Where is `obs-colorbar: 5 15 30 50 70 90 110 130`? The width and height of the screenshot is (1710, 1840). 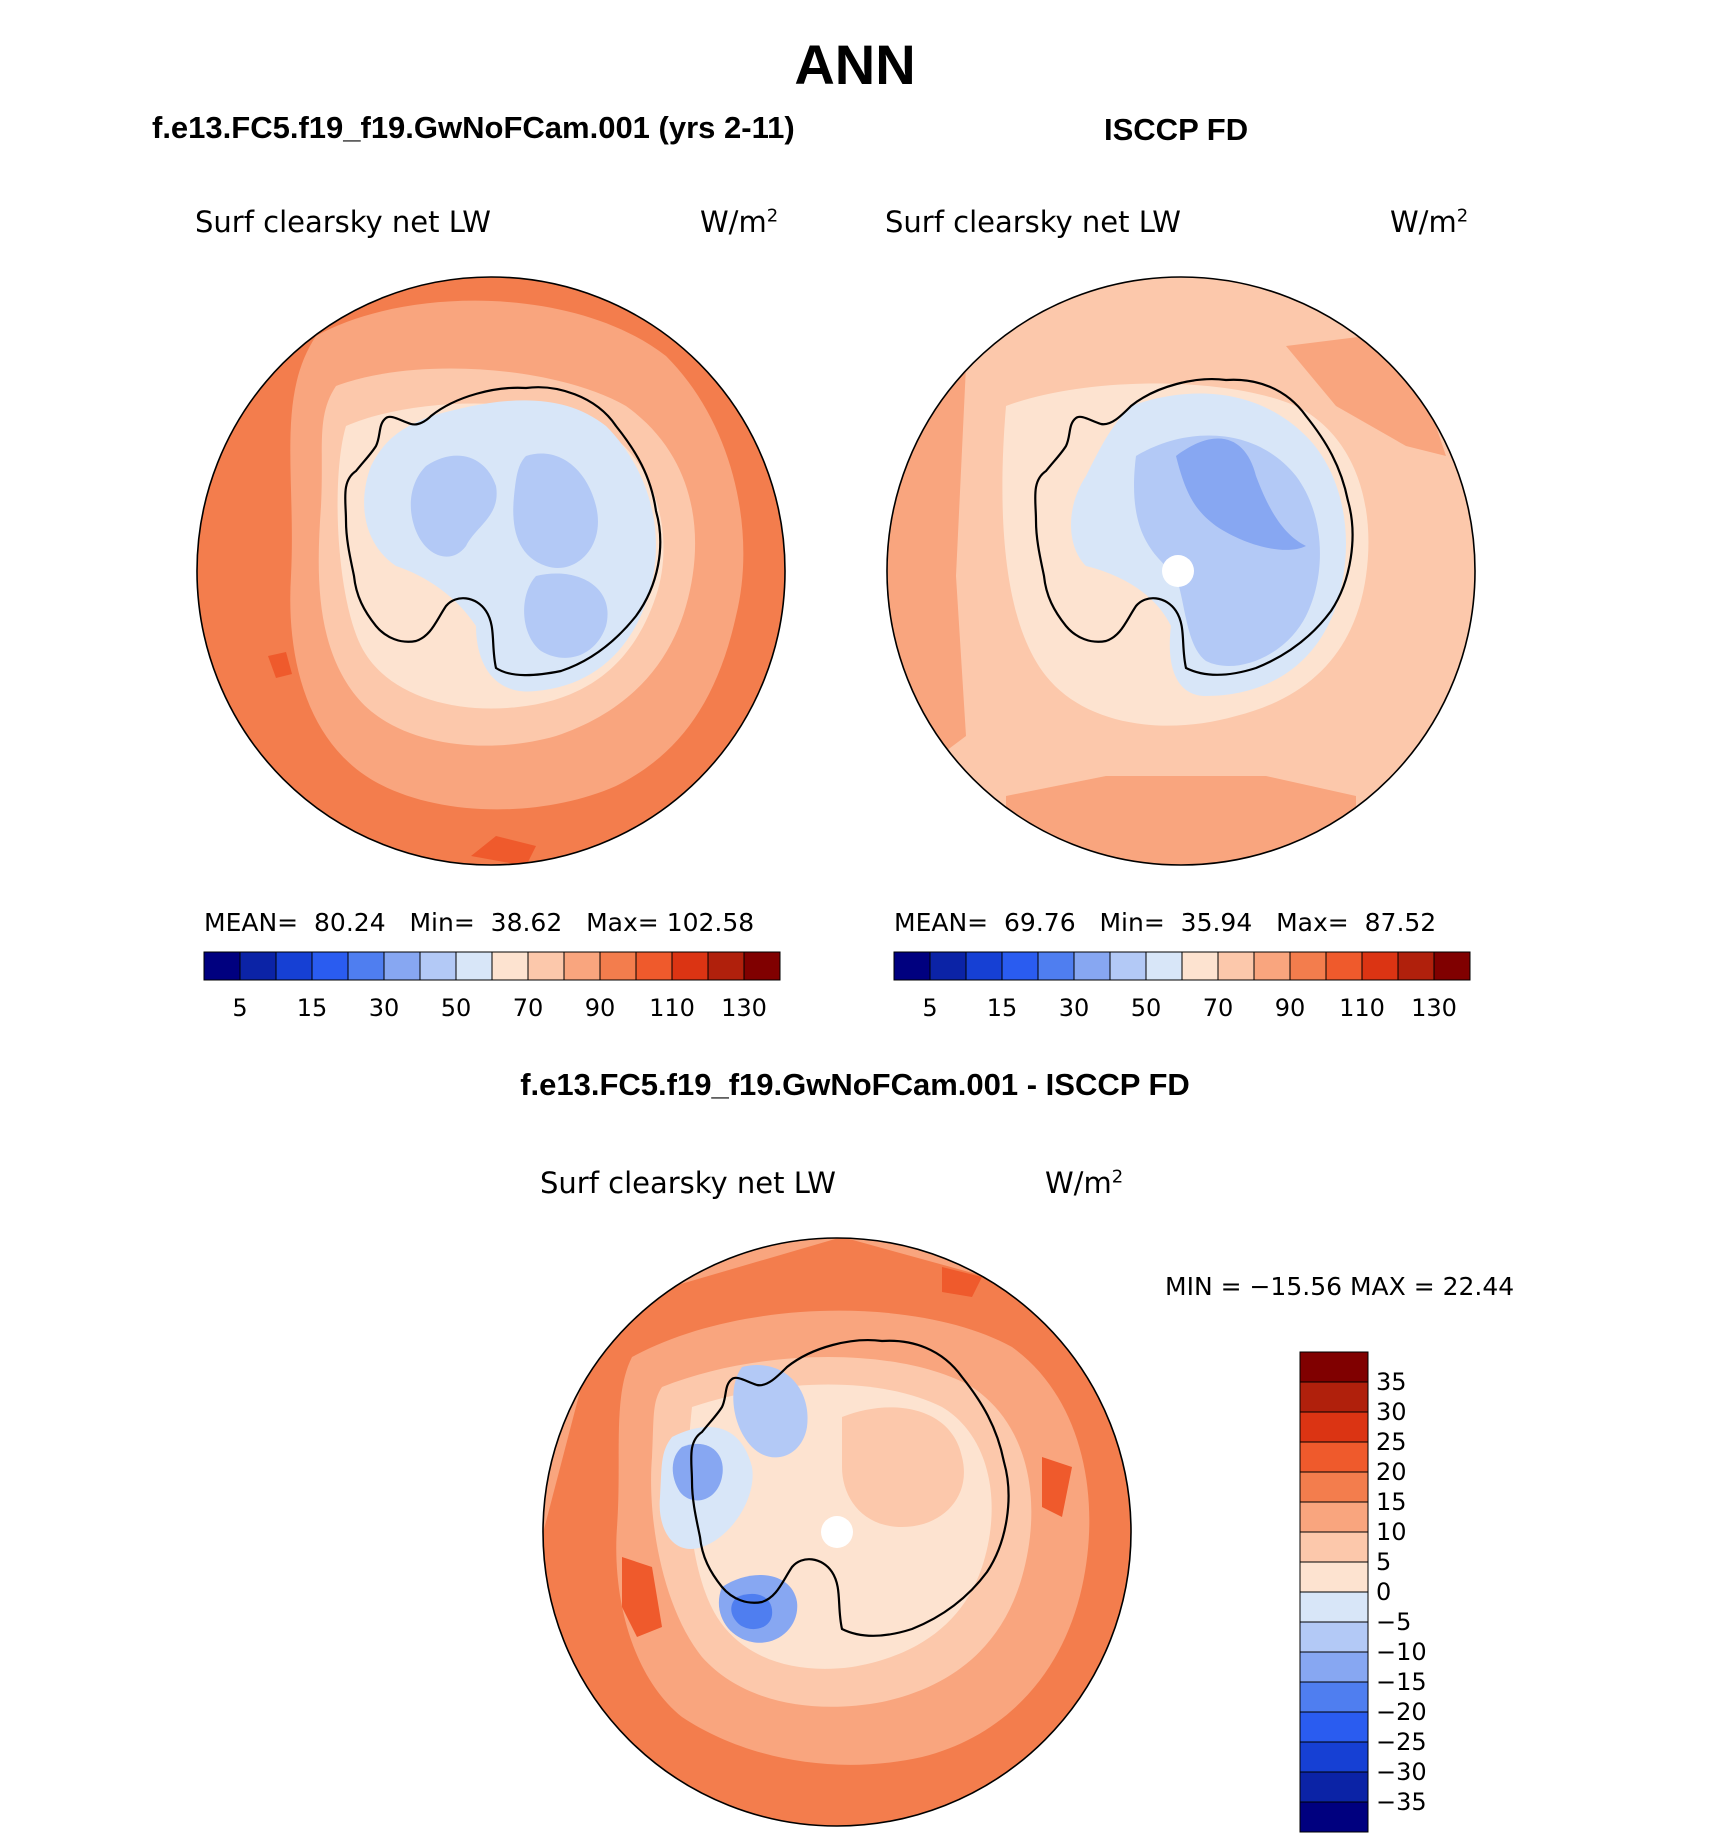
obs-colorbar: 5 15 30 50 70 90 110 130 is located at coordinates (1182, 986).